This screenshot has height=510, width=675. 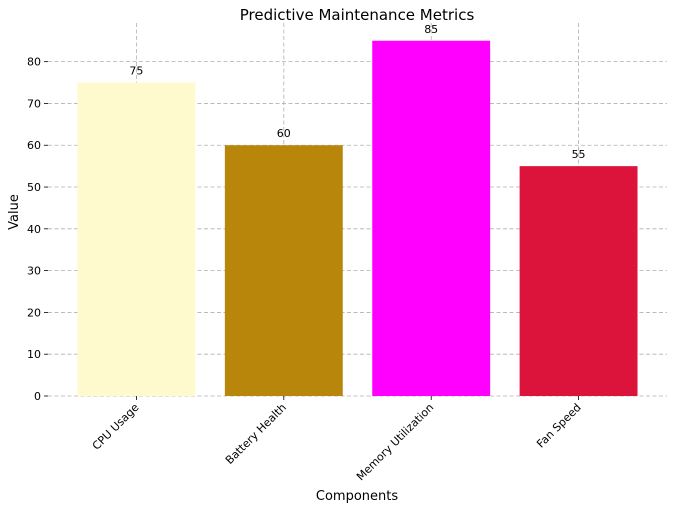 What do you see at coordinates (431, 218) in the screenshot?
I see `bar-memory-utilization` at bounding box center [431, 218].